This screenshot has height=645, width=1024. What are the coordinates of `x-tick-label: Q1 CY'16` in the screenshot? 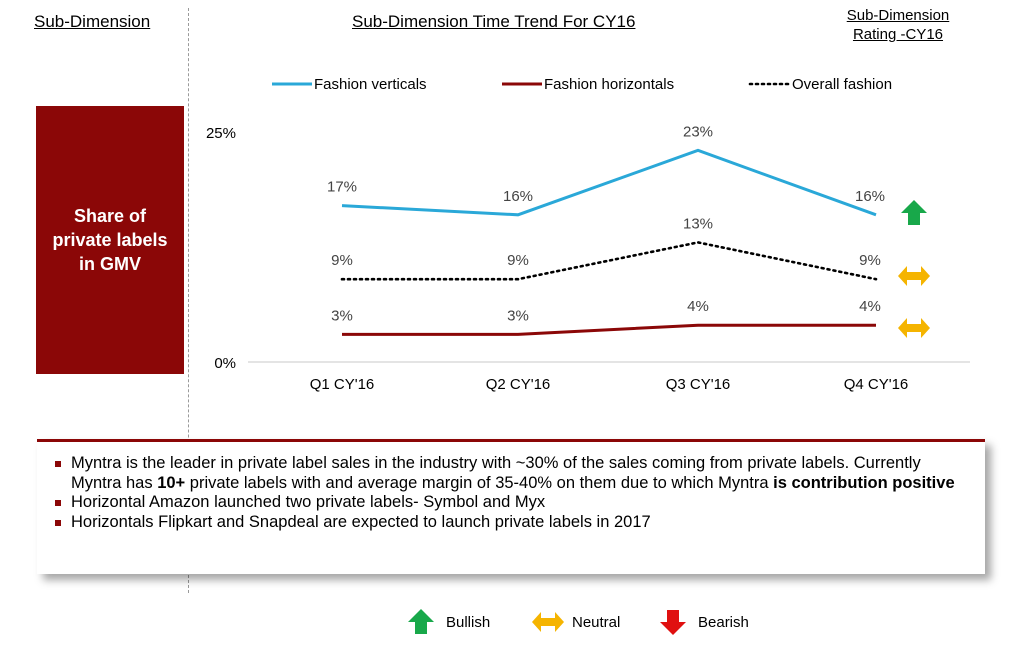 It's located at (342, 384).